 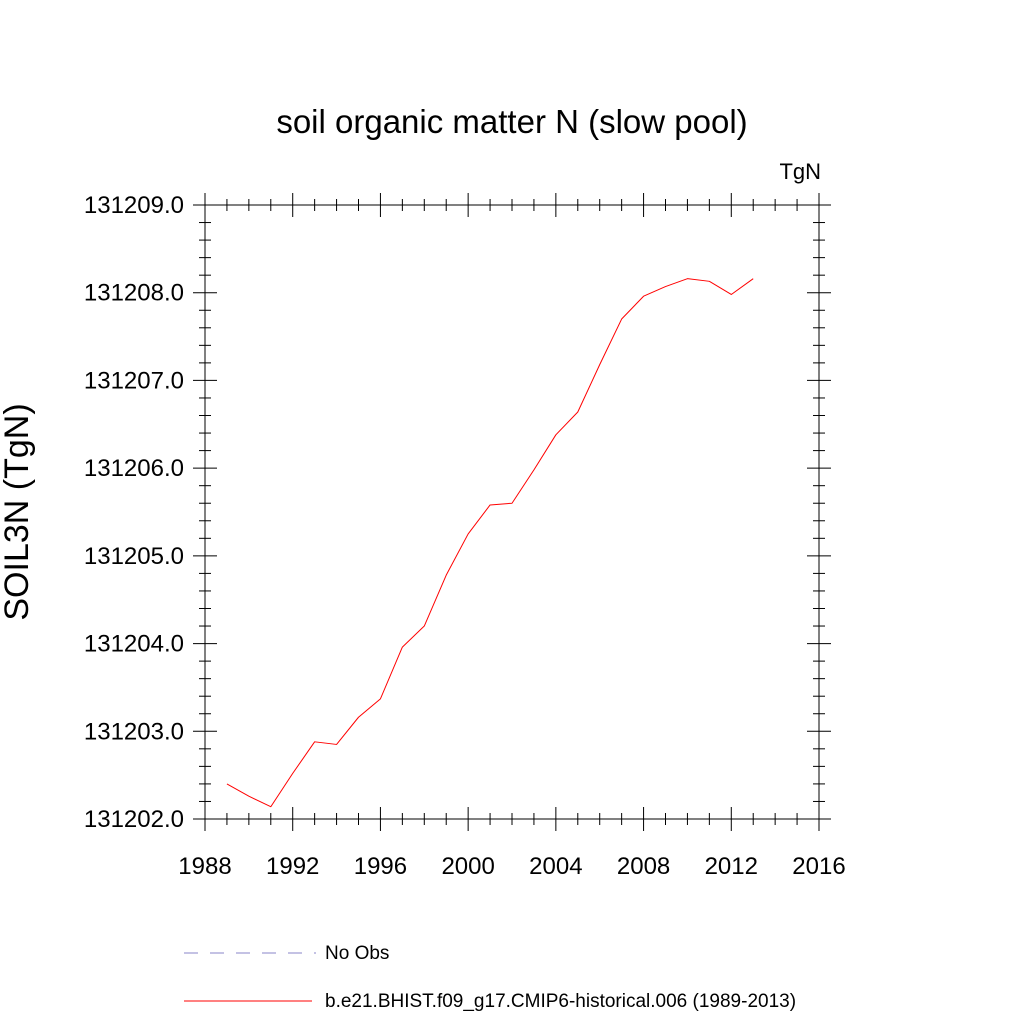 I want to click on y-axis-label: SOIL3N (TgN), so click(x=18, y=511).